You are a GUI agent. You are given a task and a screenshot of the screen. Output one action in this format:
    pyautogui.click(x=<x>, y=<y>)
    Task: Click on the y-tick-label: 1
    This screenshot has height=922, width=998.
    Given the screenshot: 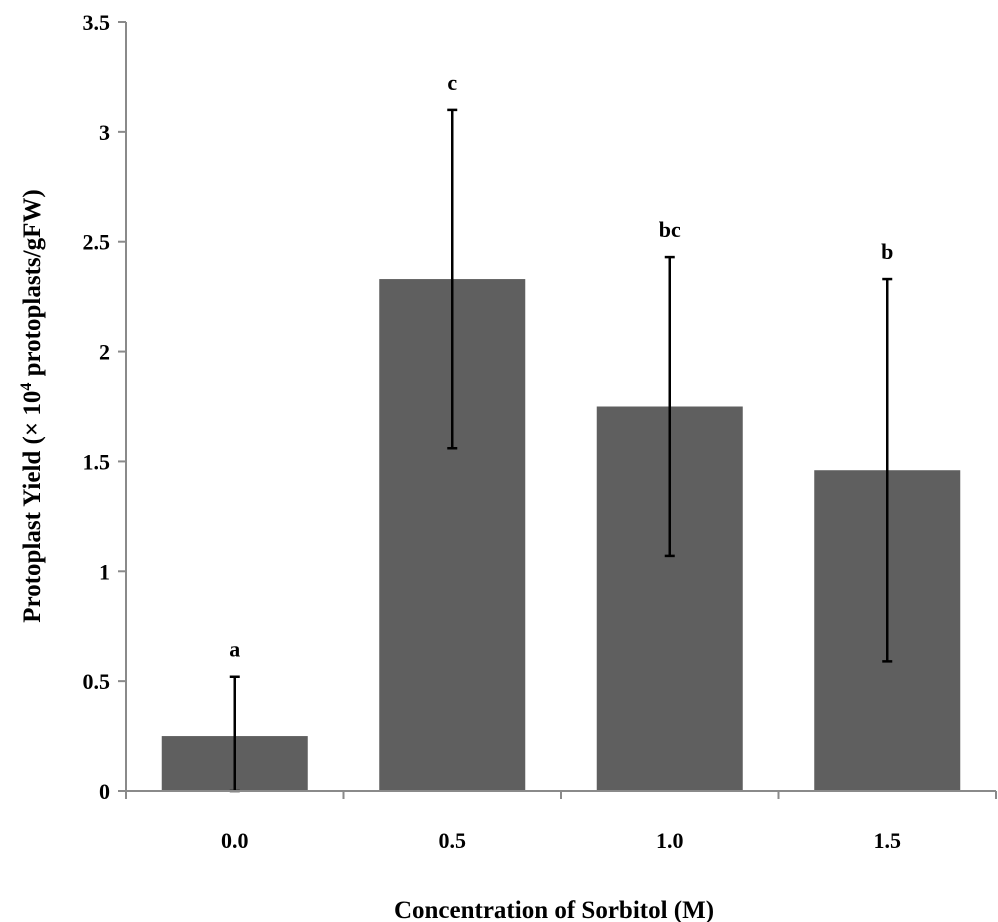 What is the action you would take?
    pyautogui.click(x=104, y=571)
    